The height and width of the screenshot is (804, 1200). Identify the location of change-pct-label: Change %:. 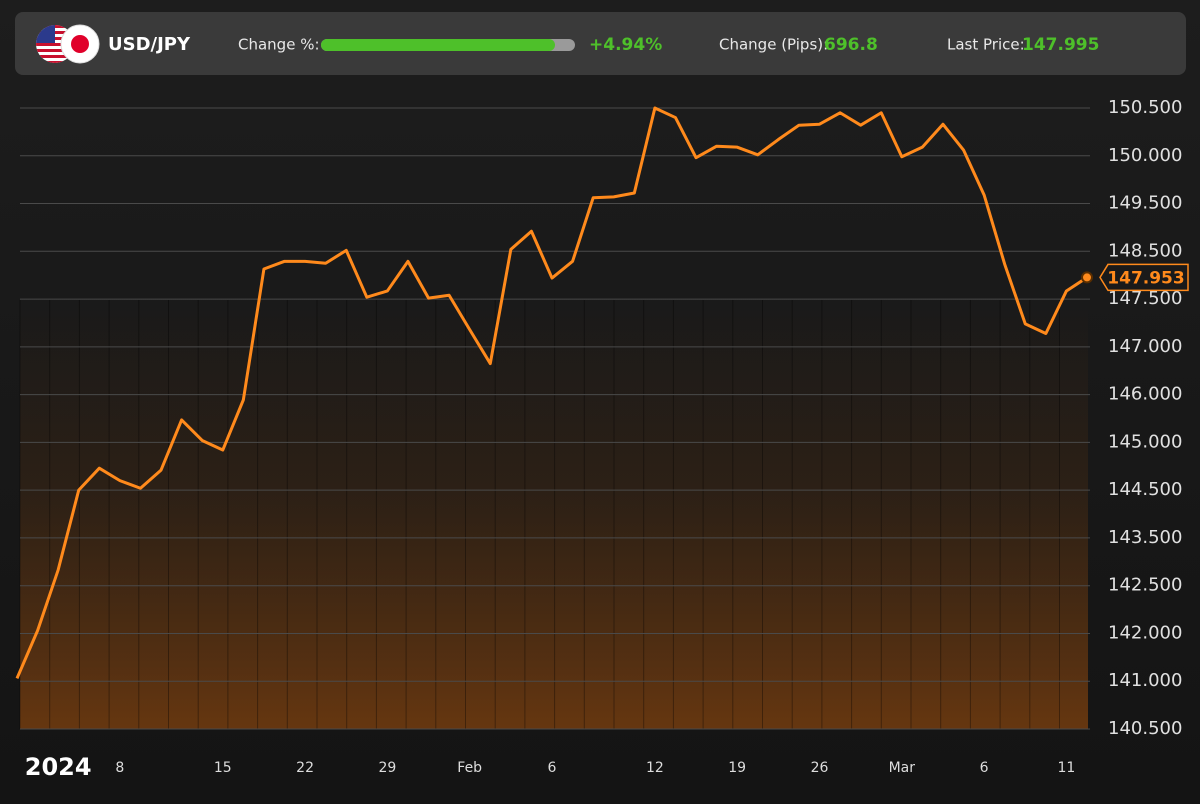
(279, 45).